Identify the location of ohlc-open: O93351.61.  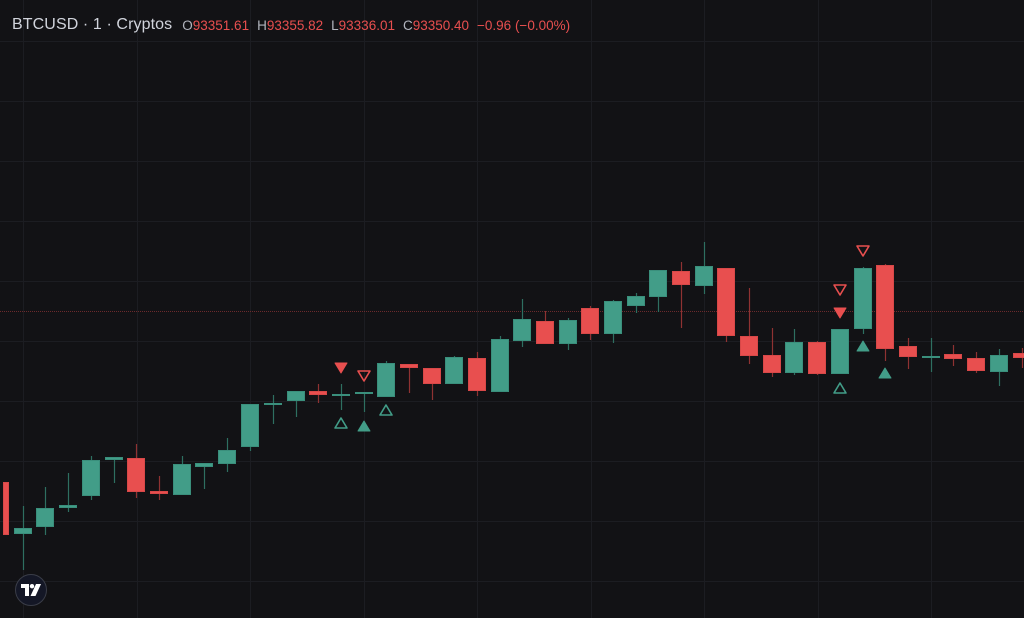
(216, 25).